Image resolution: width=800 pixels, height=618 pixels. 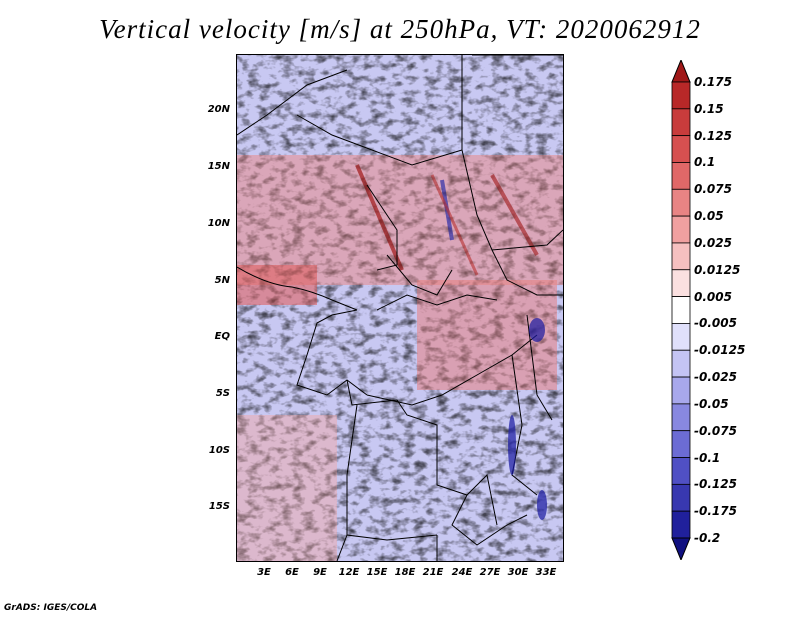 I want to click on colorbar-label: -0.005, so click(x=715, y=323).